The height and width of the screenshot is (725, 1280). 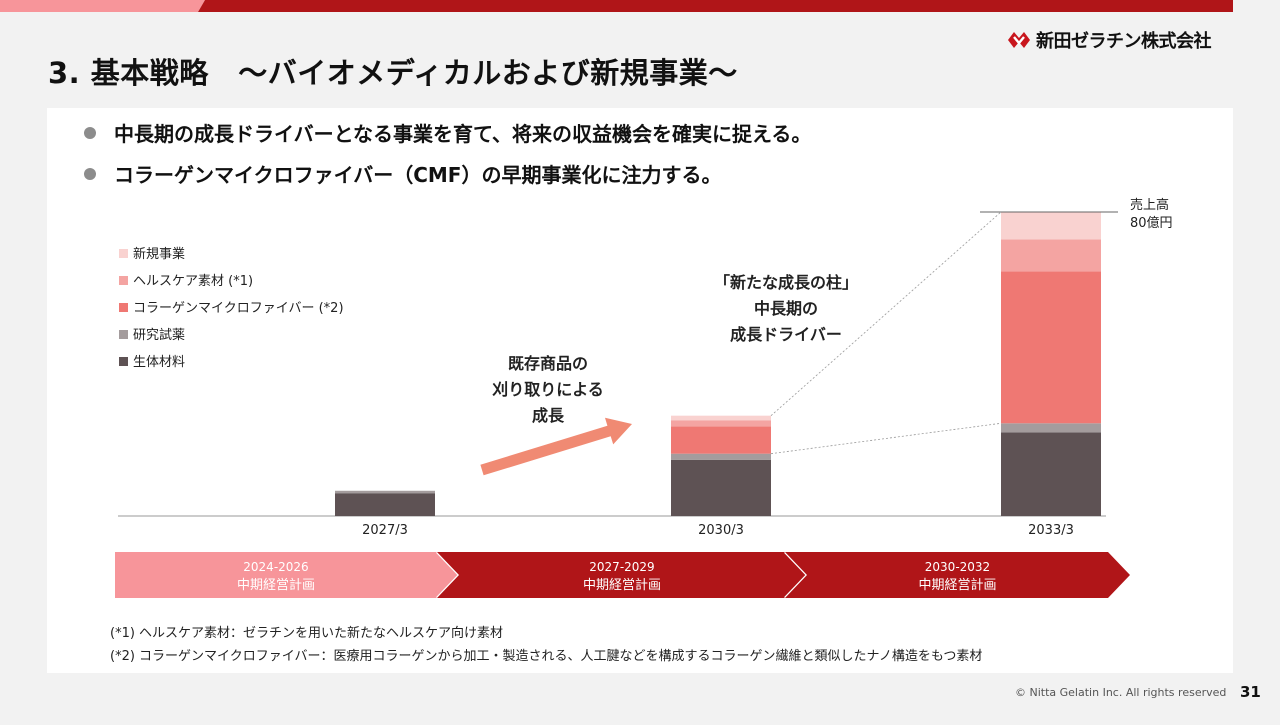 I want to click on total-label: 売上高, so click(x=1149, y=205).